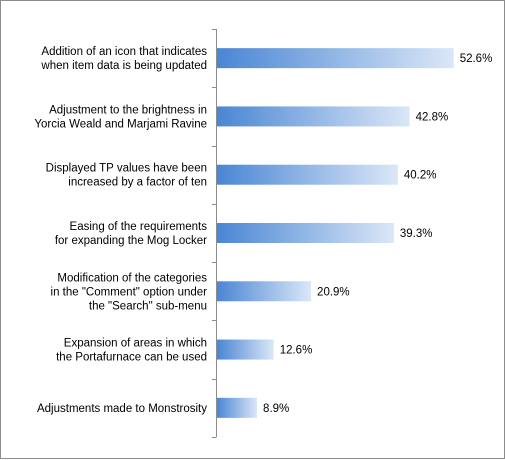 This screenshot has height=460, width=505. What do you see at coordinates (128, 110) in the screenshot?
I see `category-label-line: Adjustment to the brightness in` at bounding box center [128, 110].